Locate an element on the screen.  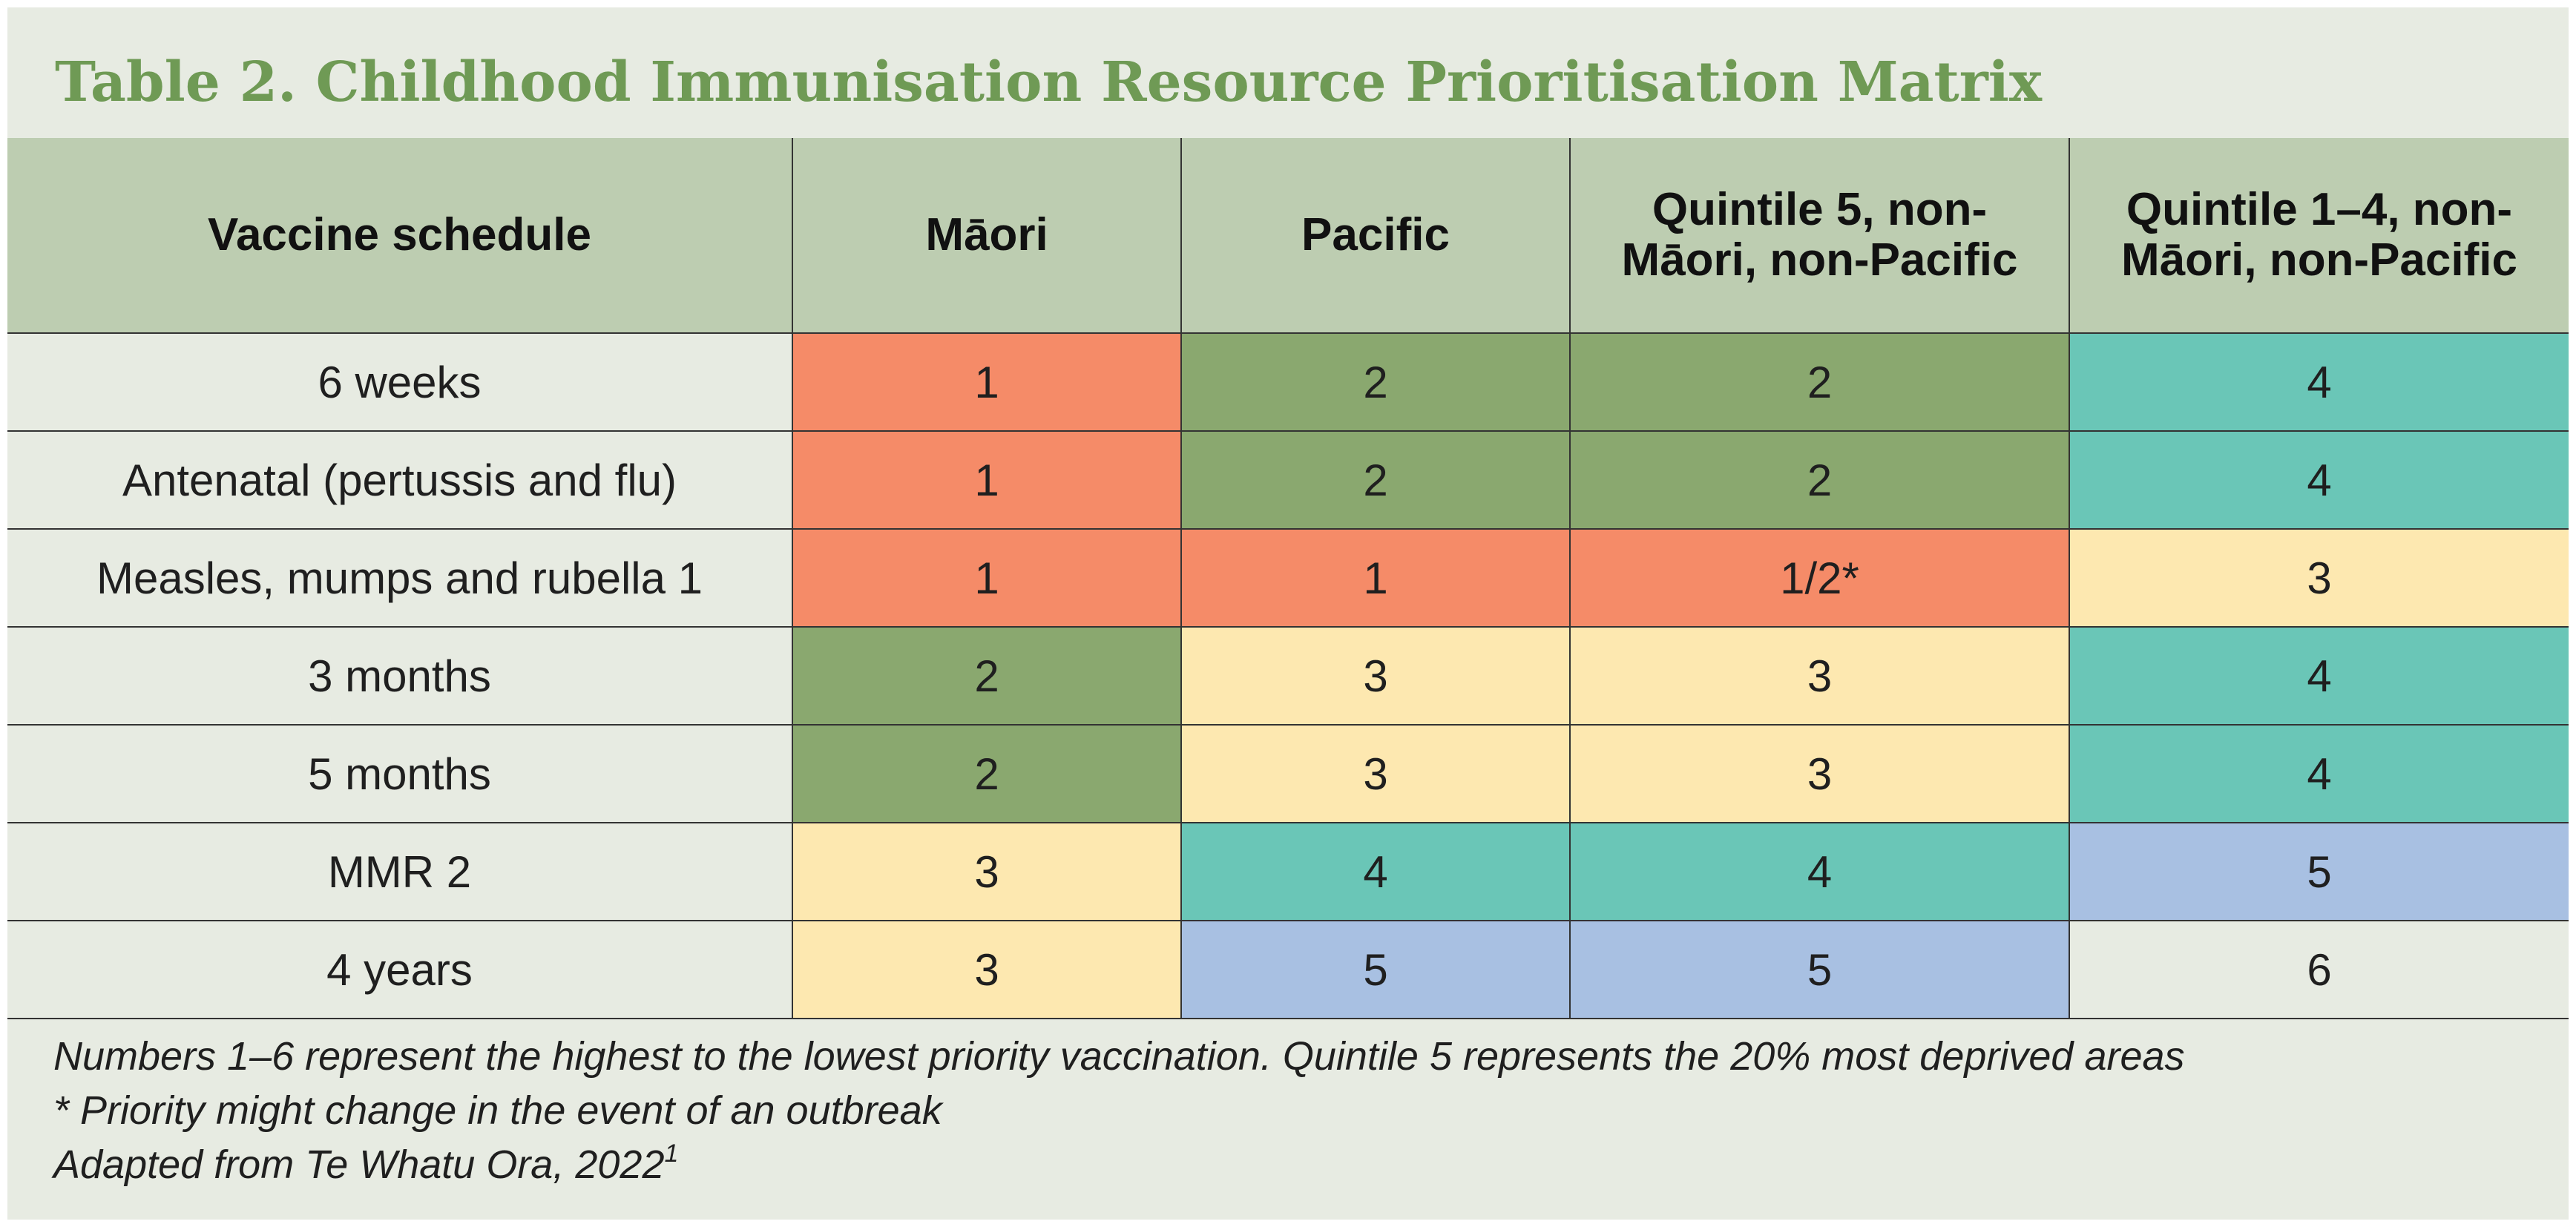
row-label: 4 years is located at coordinates (400, 970).